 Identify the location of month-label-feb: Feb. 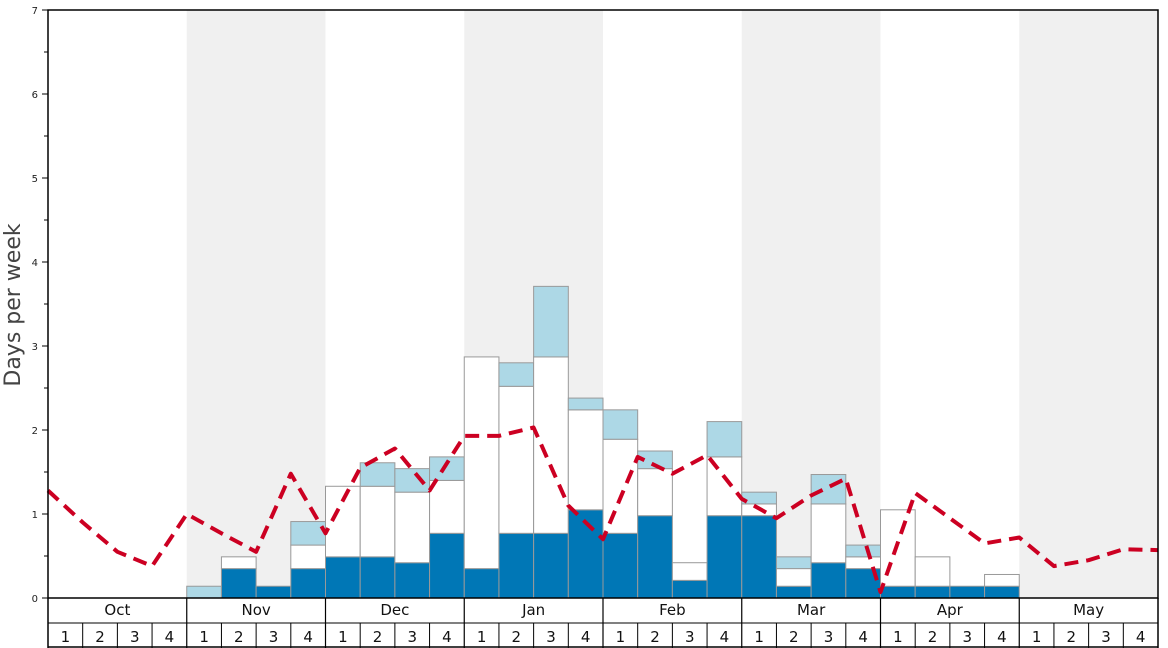
(672, 610).